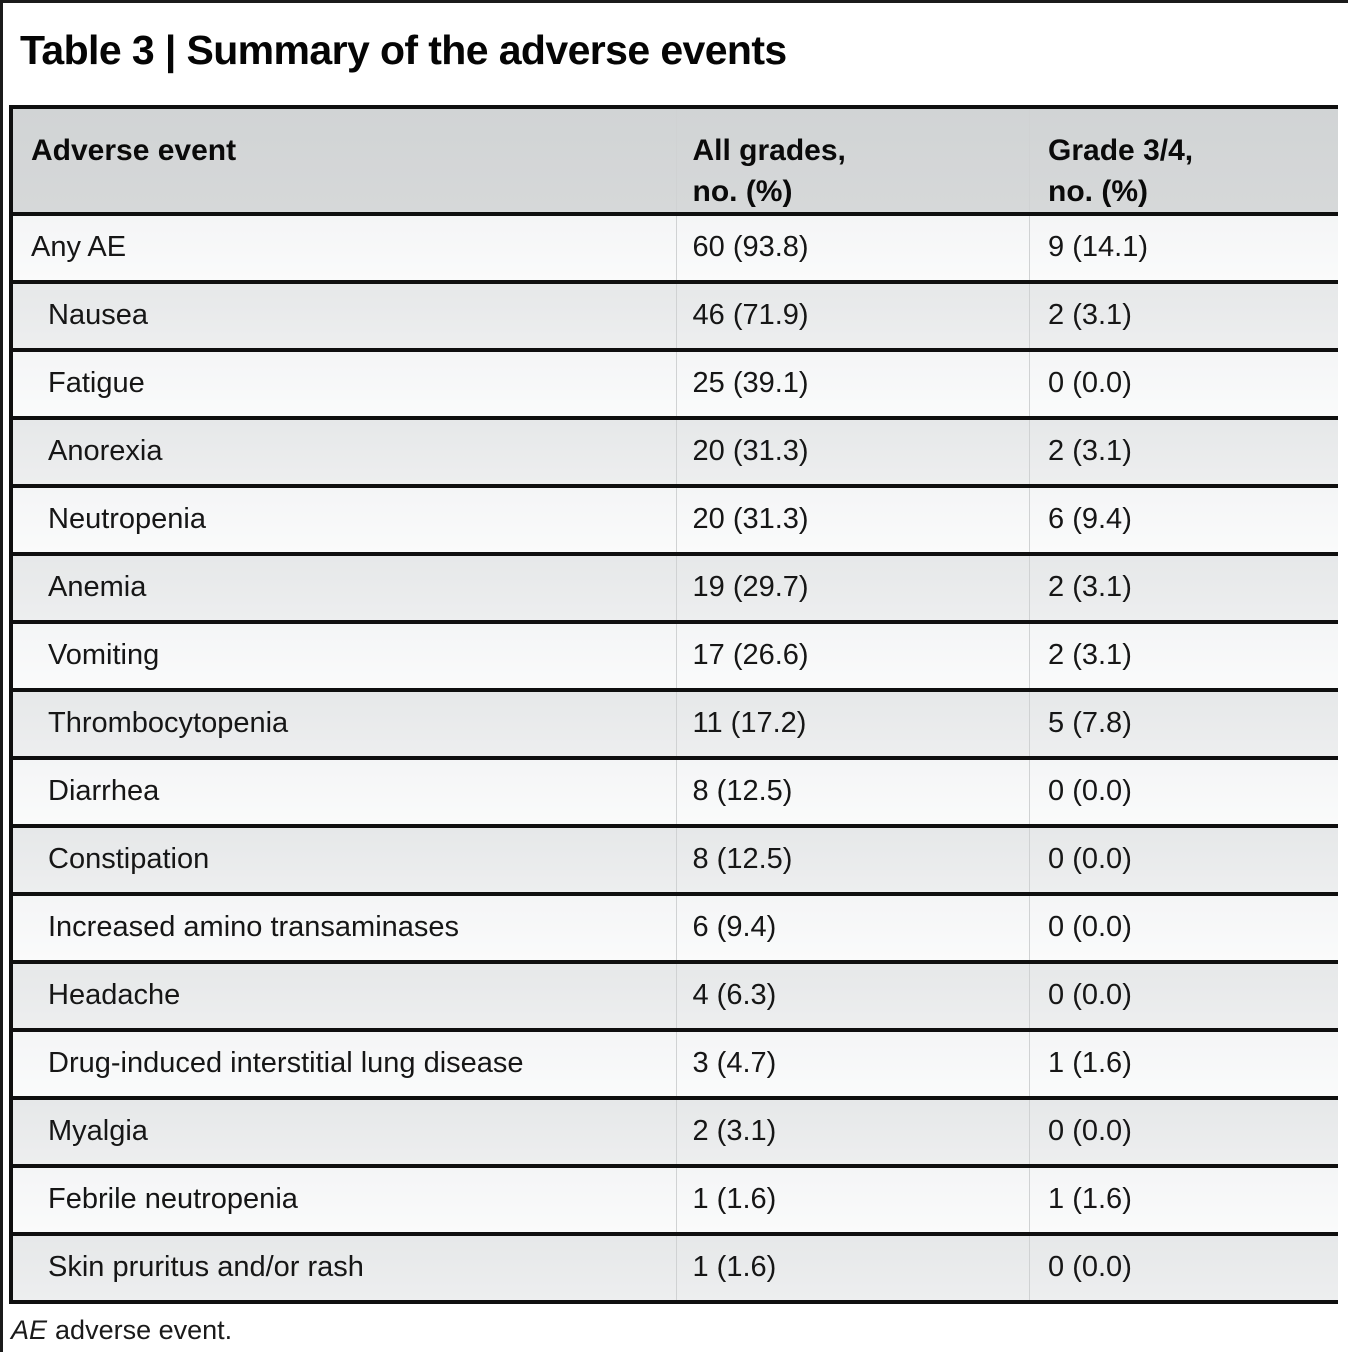  Describe the element at coordinates (403, 50) in the screenshot. I see `page-title: Table 3 | Summary of the adverse events` at that location.